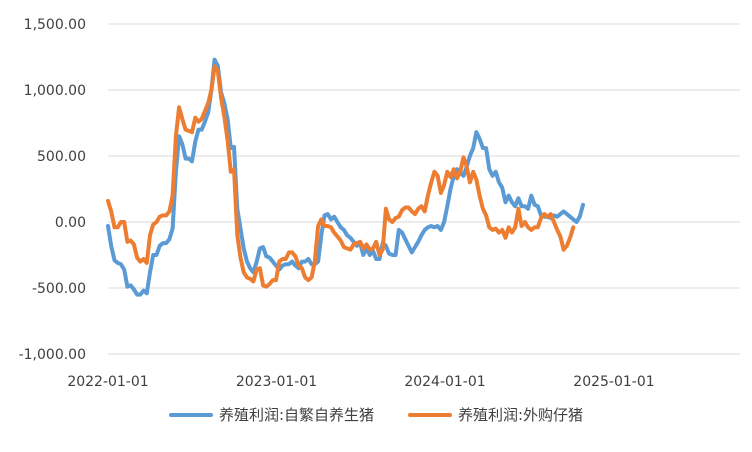  I want to click on legend-item-series-2: 养殖利润:外购仔猪, so click(495, 414).